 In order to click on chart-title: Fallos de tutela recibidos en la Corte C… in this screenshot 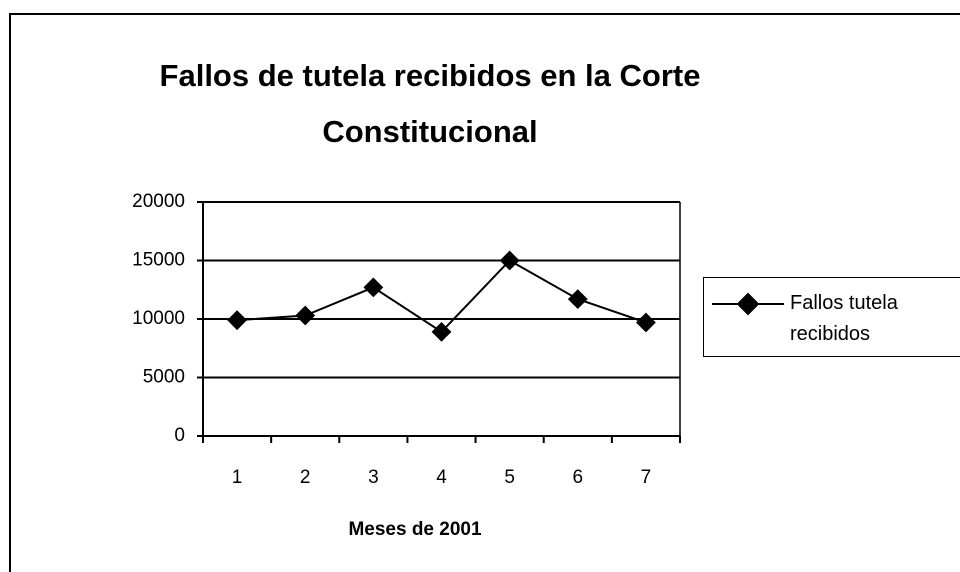, I will do `click(430, 103)`.